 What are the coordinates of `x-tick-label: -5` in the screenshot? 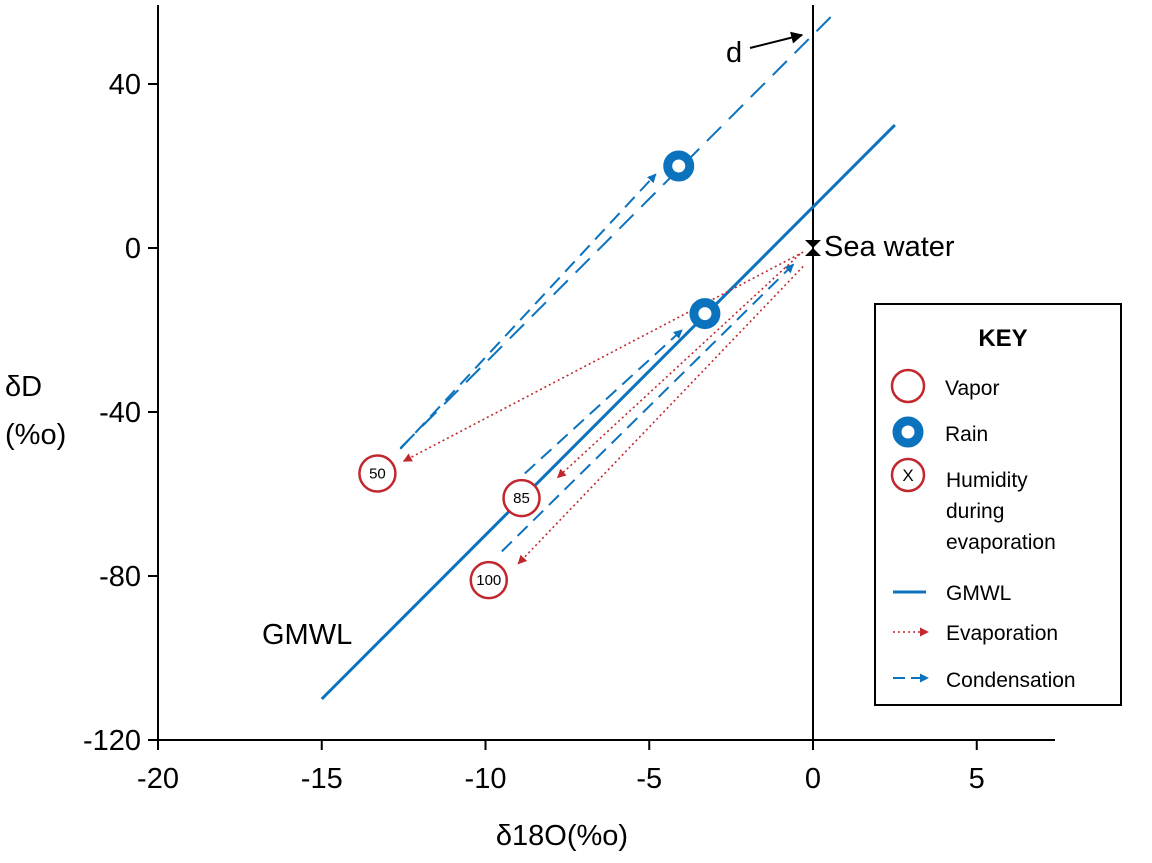 It's located at (649, 779).